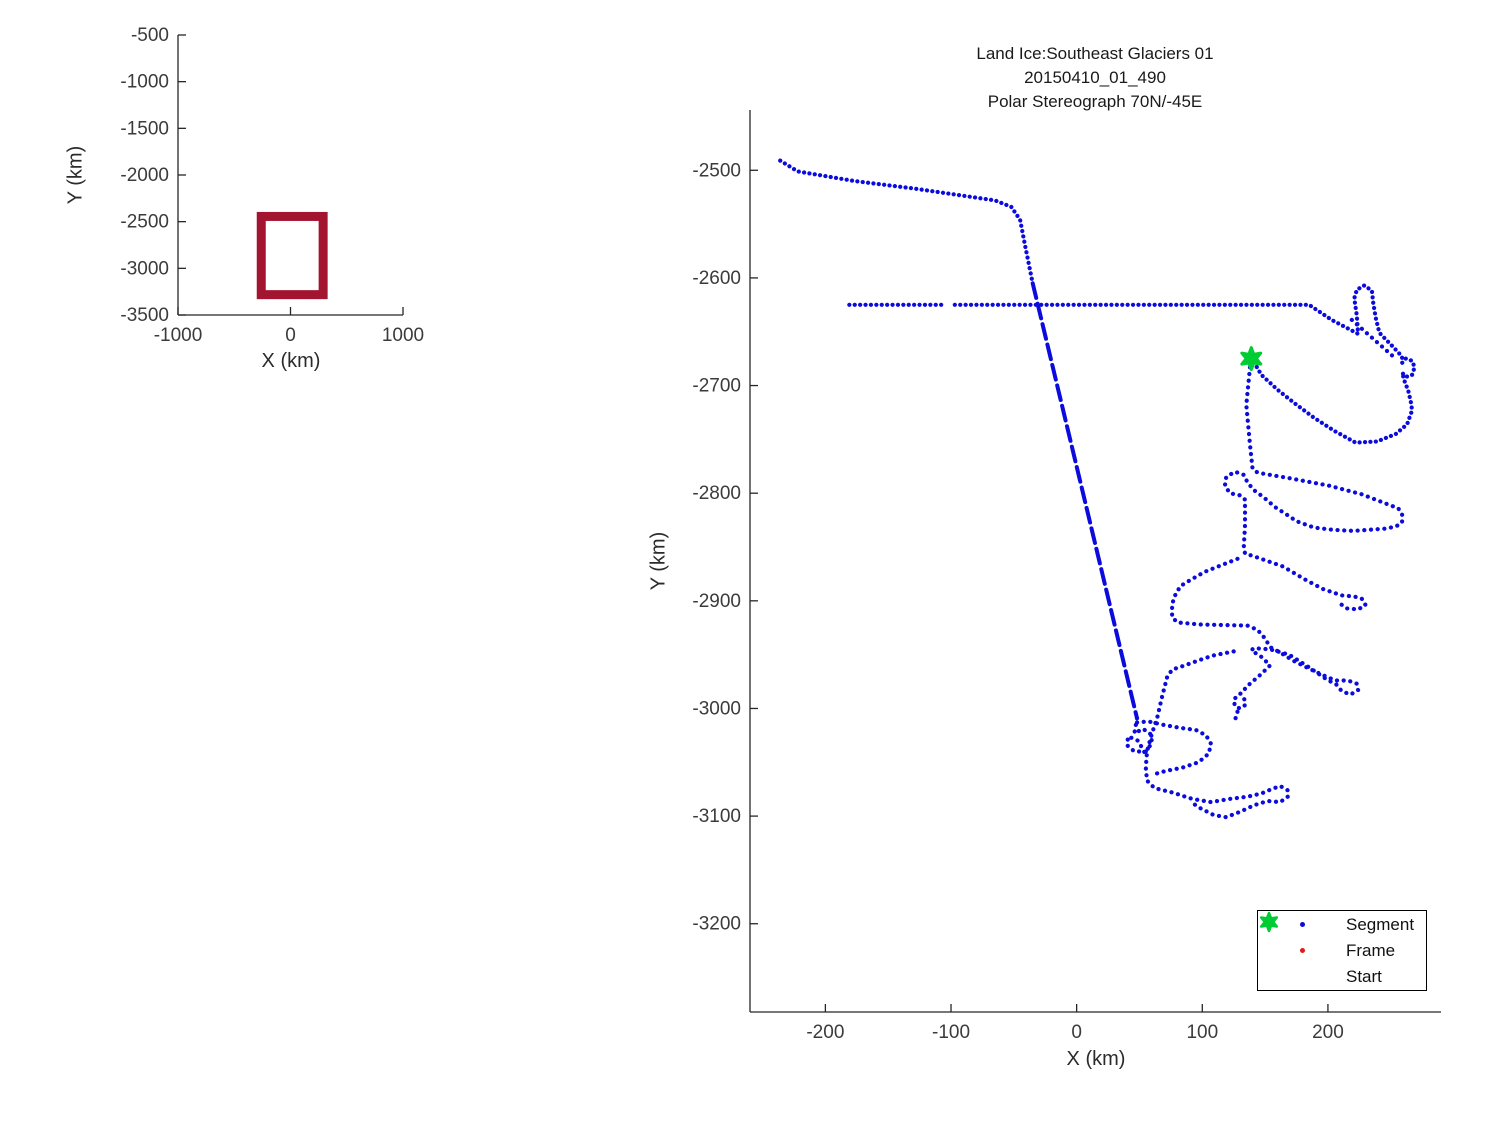 This screenshot has height=1125, width=1500. What do you see at coordinates (144, 175) in the screenshot?
I see `y-tick-label: -2000` at bounding box center [144, 175].